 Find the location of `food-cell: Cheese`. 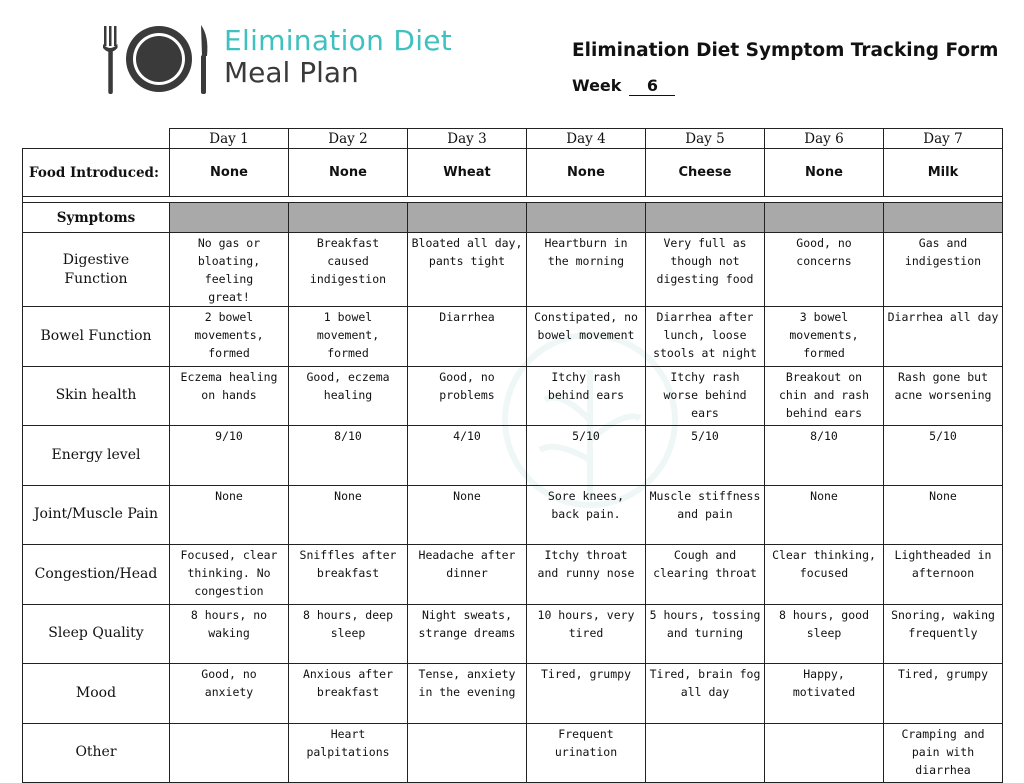

food-cell: Cheese is located at coordinates (705, 172).